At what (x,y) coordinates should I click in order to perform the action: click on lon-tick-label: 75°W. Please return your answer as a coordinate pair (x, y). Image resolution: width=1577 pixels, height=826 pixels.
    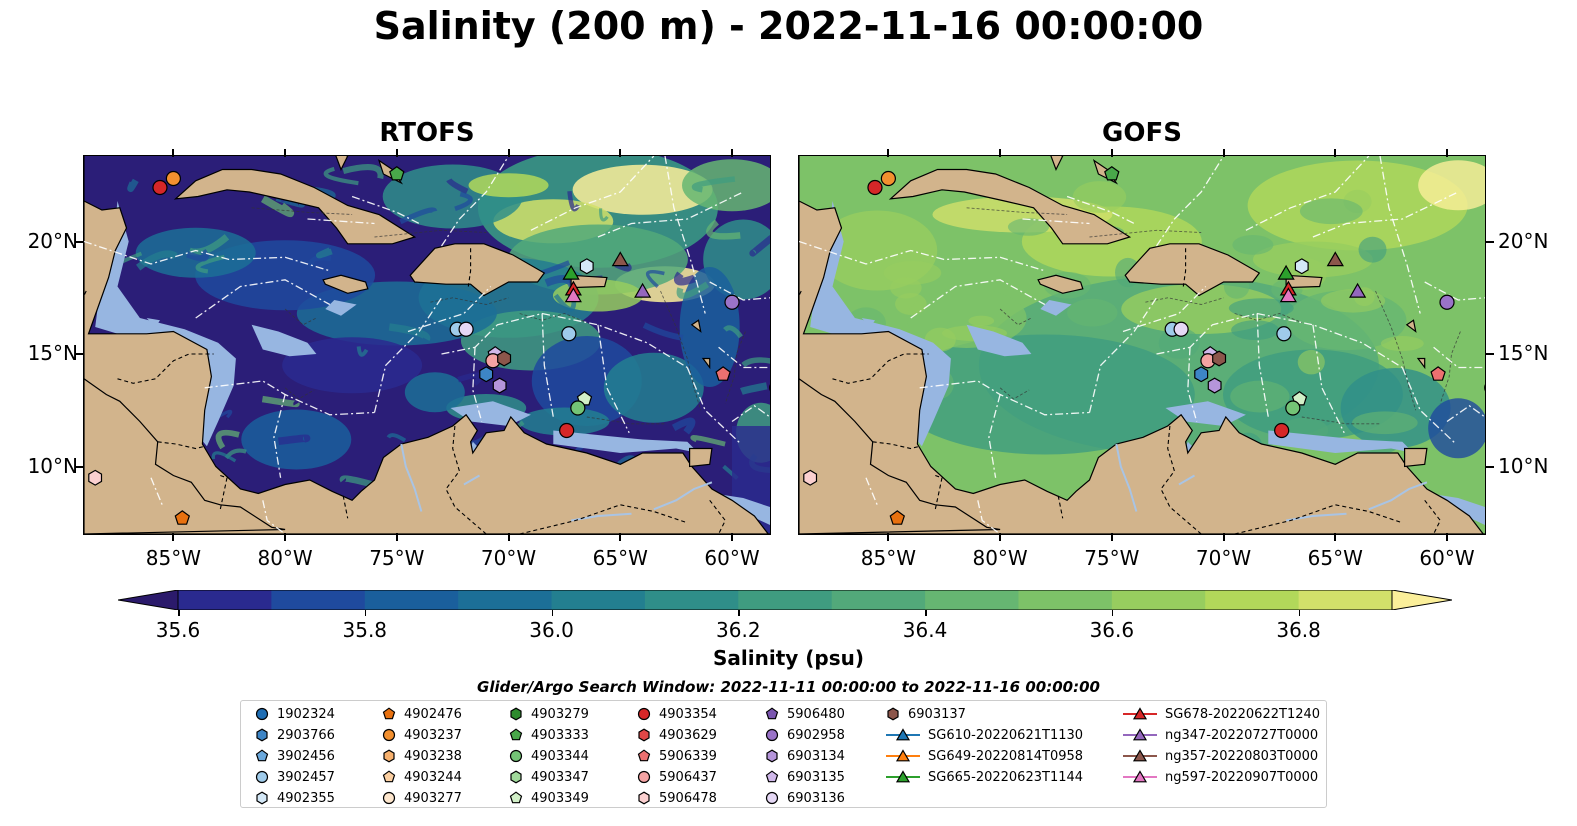
    Looking at the image, I should click on (397, 558).